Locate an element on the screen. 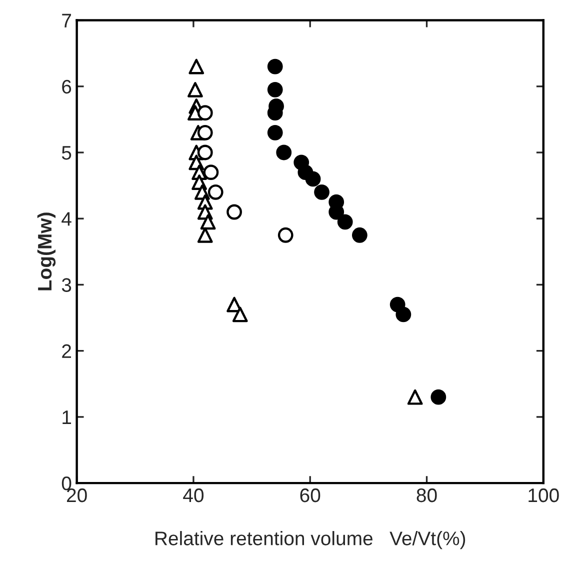 The height and width of the screenshot is (563, 569). y-tick-label: 7 is located at coordinates (66, 21).